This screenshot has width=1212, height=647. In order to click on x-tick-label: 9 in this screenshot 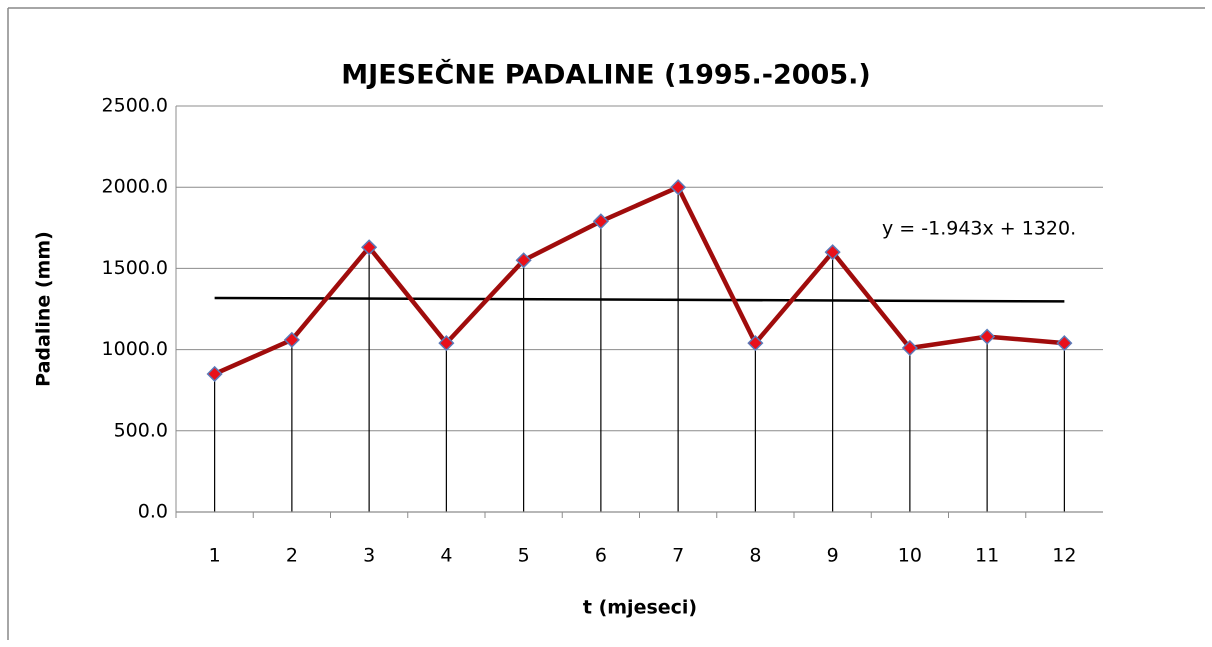, I will do `click(833, 556)`.